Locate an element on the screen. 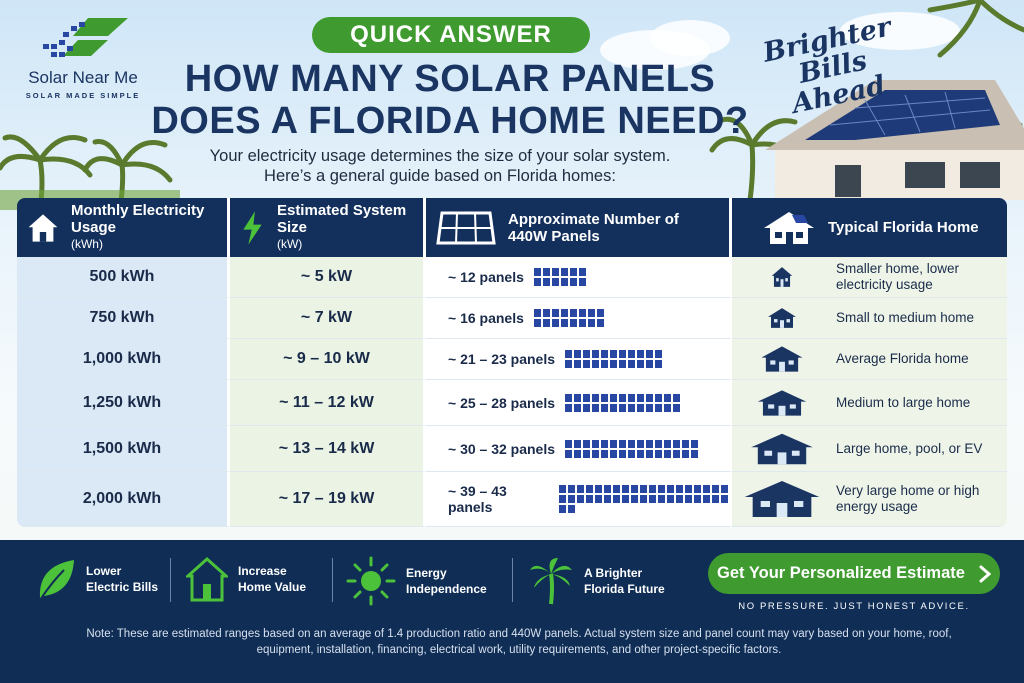 This screenshot has height=683, width=1024. home-description: Smaller home, lower electricity usage is located at coordinates (898, 276).